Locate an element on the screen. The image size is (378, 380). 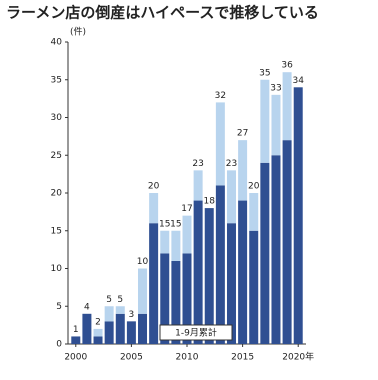
total-label: 3 is located at coordinates (132, 315).